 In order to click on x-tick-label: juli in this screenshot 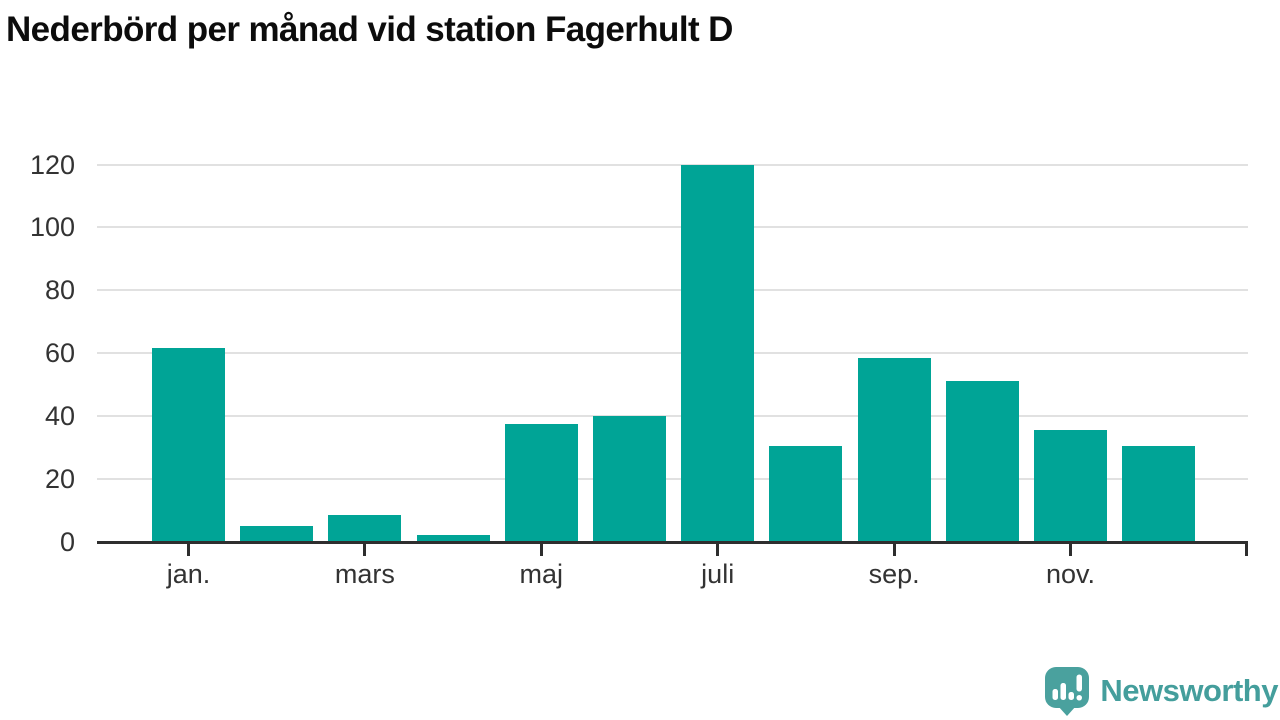, I will do `click(718, 573)`.